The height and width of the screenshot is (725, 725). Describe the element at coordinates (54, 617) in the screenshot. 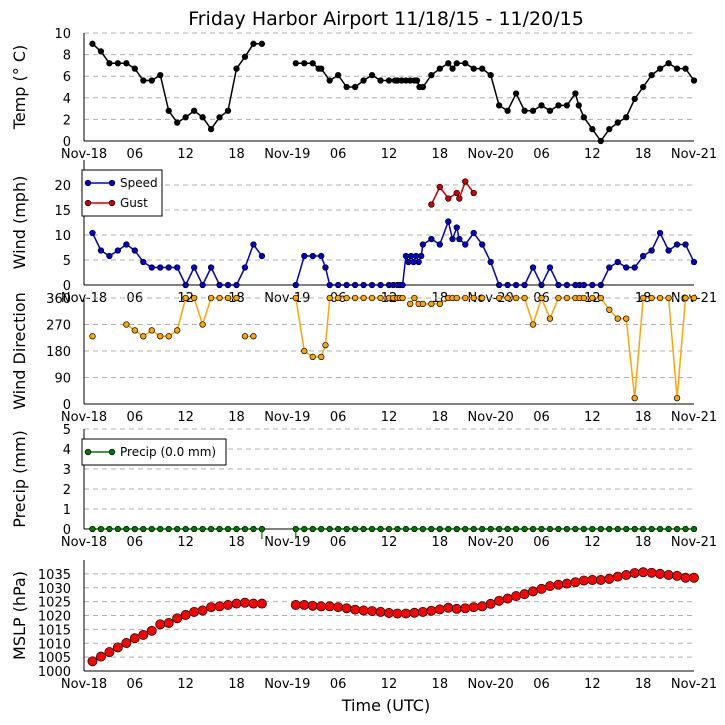

I see `y-tick-label: 1020` at that location.